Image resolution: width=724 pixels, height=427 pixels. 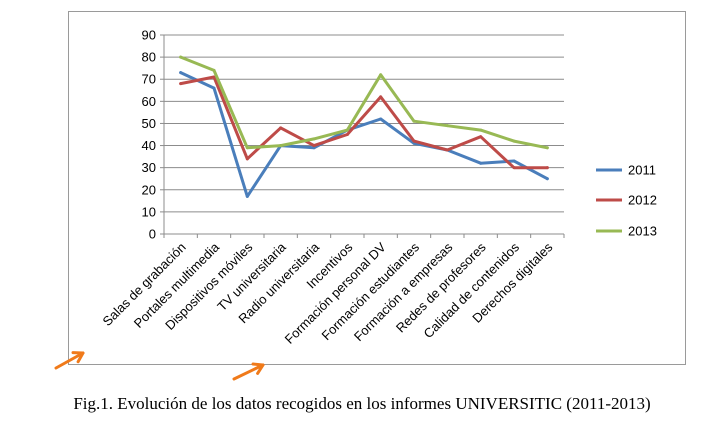 What do you see at coordinates (69, 360) in the screenshot?
I see `arrow-marker-salas` at bounding box center [69, 360].